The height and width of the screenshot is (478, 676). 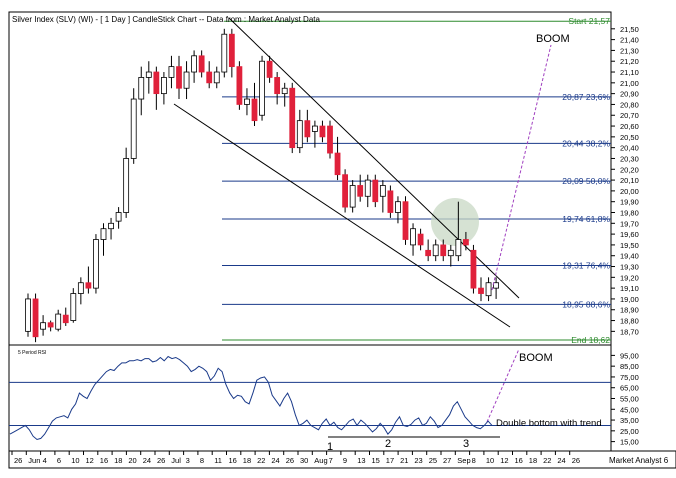 What do you see at coordinates (629, 115) in the screenshot?
I see `price-tick-label: 20,70` at bounding box center [629, 115].